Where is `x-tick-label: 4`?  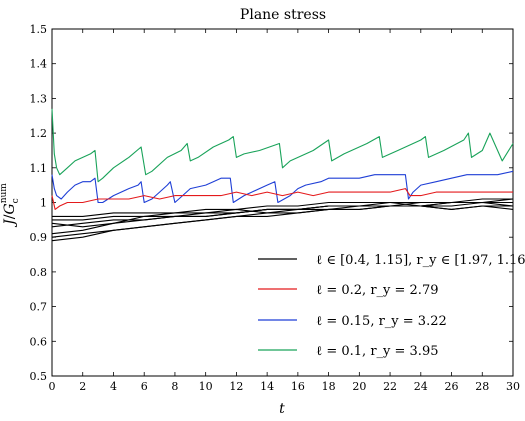 x-tick-label: 4 is located at coordinates (113, 386).